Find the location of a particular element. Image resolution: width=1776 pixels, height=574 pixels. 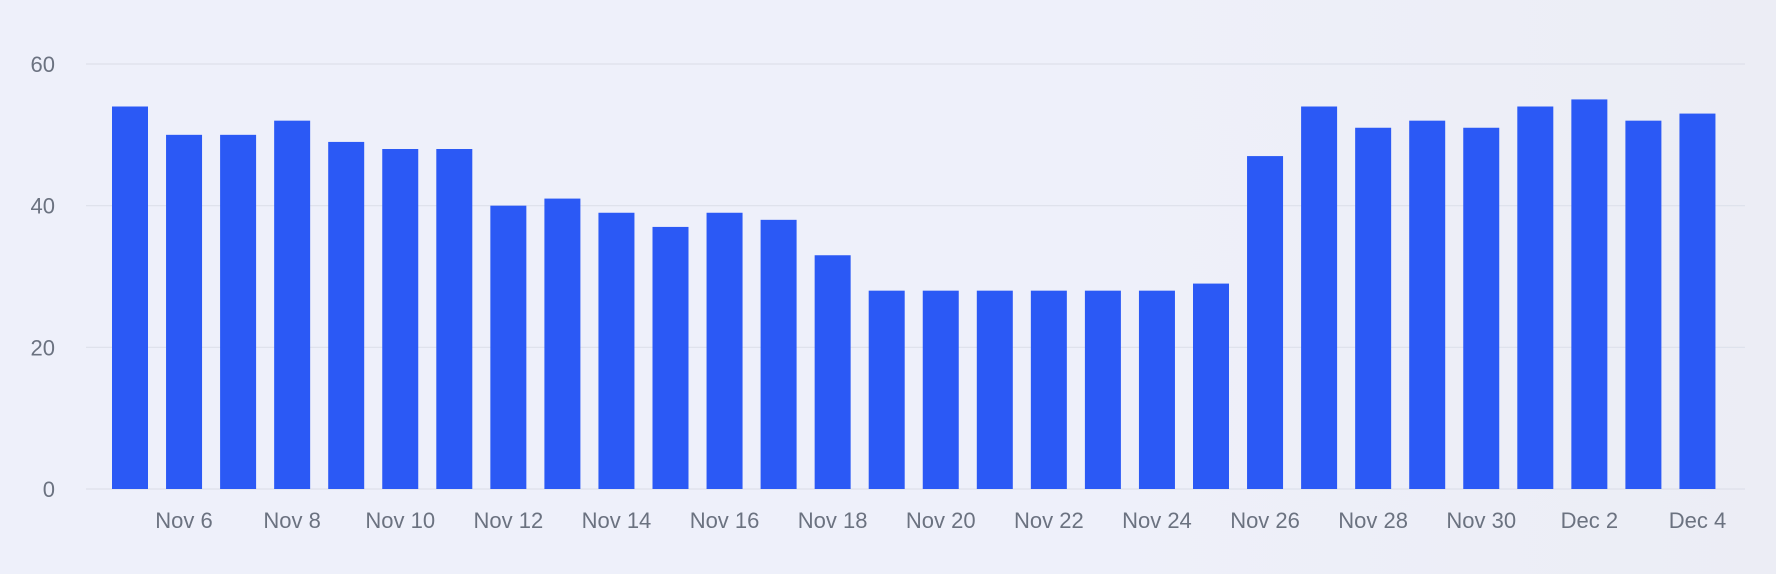

x-tick-label: Nov 18 is located at coordinates (833, 520).